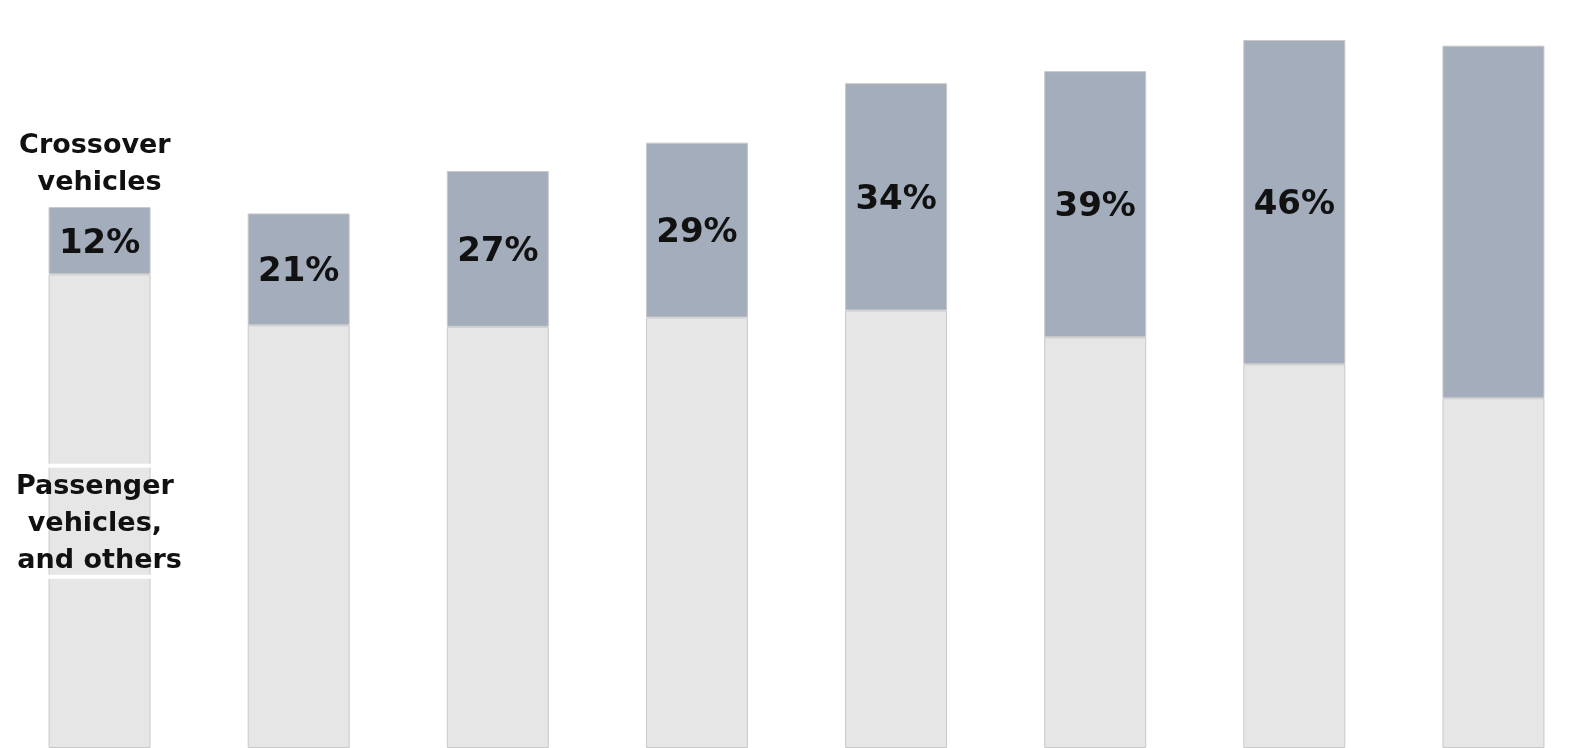 The image size is (1593, 748). I want to click on annotation: 21%, so click(298, 269).